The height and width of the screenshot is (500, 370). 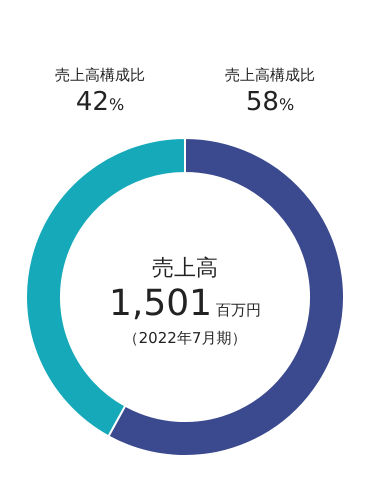 What do you see at coordinates (185, 268) in the screenshot?
I see `text: 売上高` at bounding box center [185, 268].